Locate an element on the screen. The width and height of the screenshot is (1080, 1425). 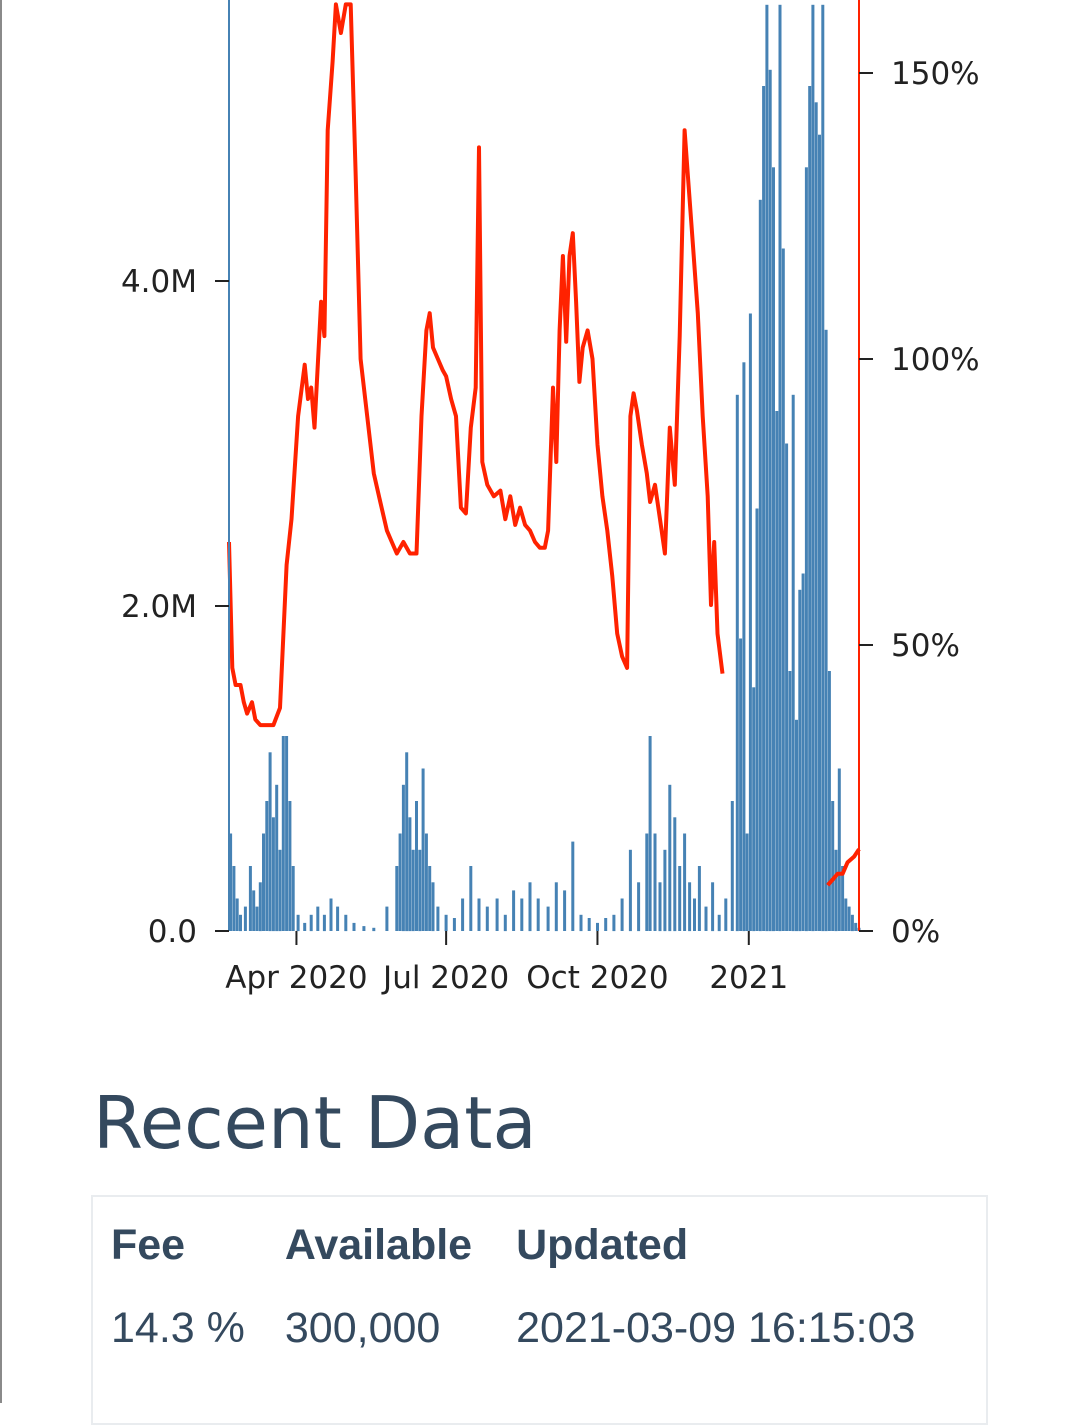
x-tick-label: Apr 2020 is located at coordinates (296, 978).